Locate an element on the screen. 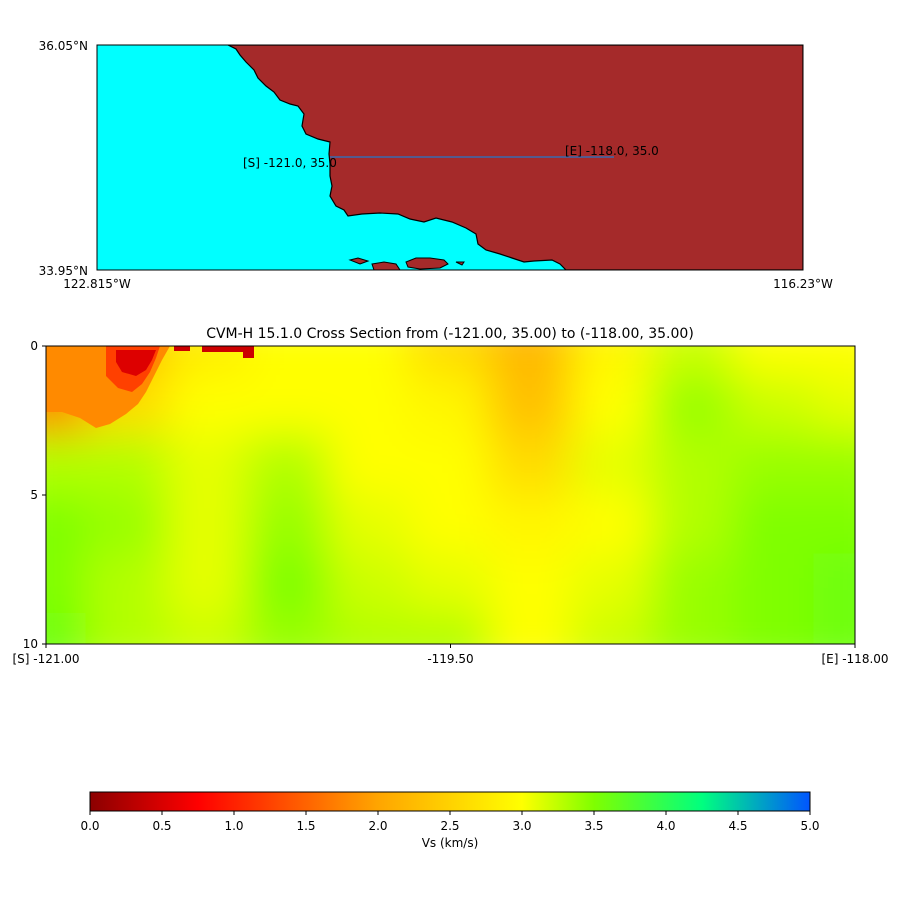 This screenshot has height=900, width=900. lat-bottom-label: 33.95°N is located at coordinates (63, 271).